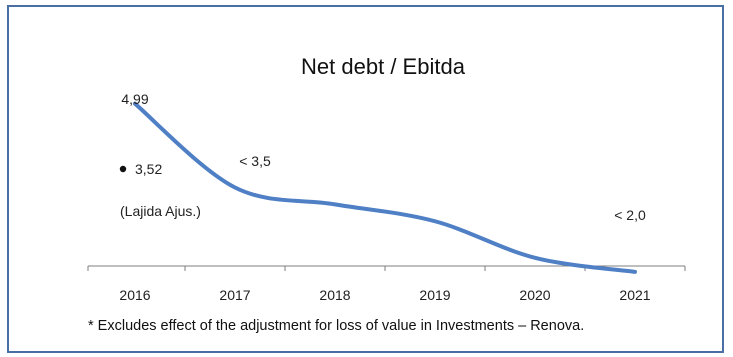 This screenshot has width=733, height=357. I want to click on x-tick-label: 2017, so click(234, 295).